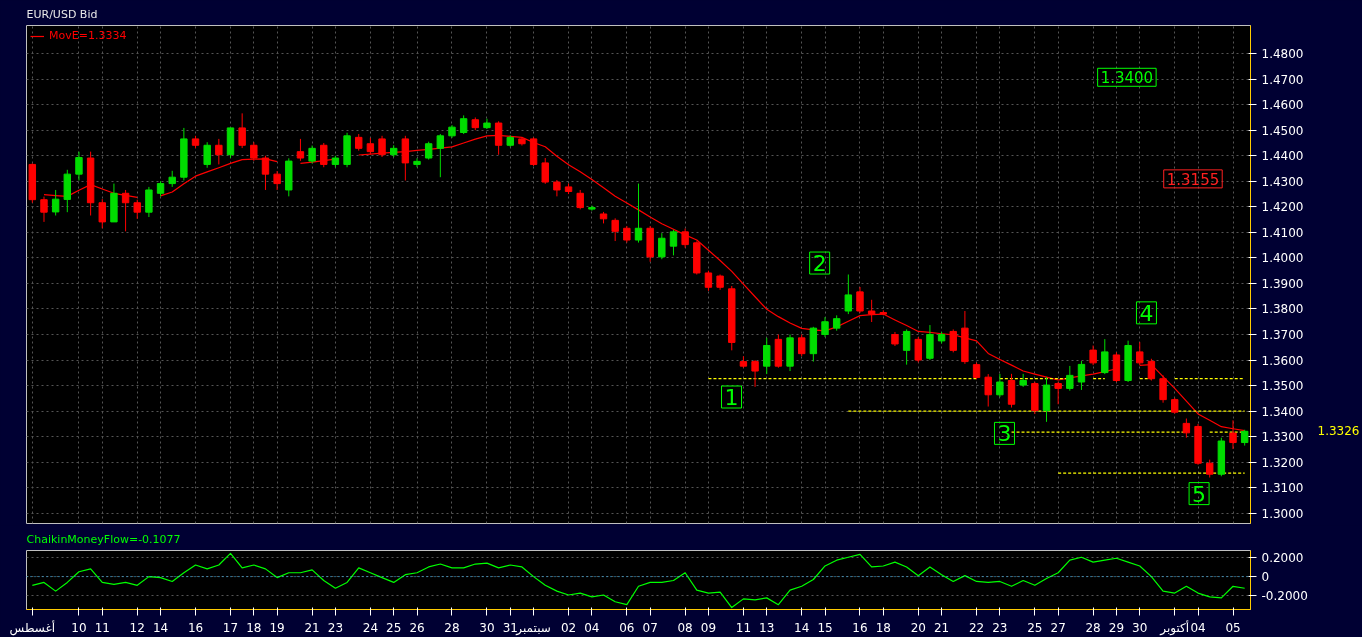  Describe the element at coordinates (731, 398) in the screenshot. I see `annotation: 1` at that location.